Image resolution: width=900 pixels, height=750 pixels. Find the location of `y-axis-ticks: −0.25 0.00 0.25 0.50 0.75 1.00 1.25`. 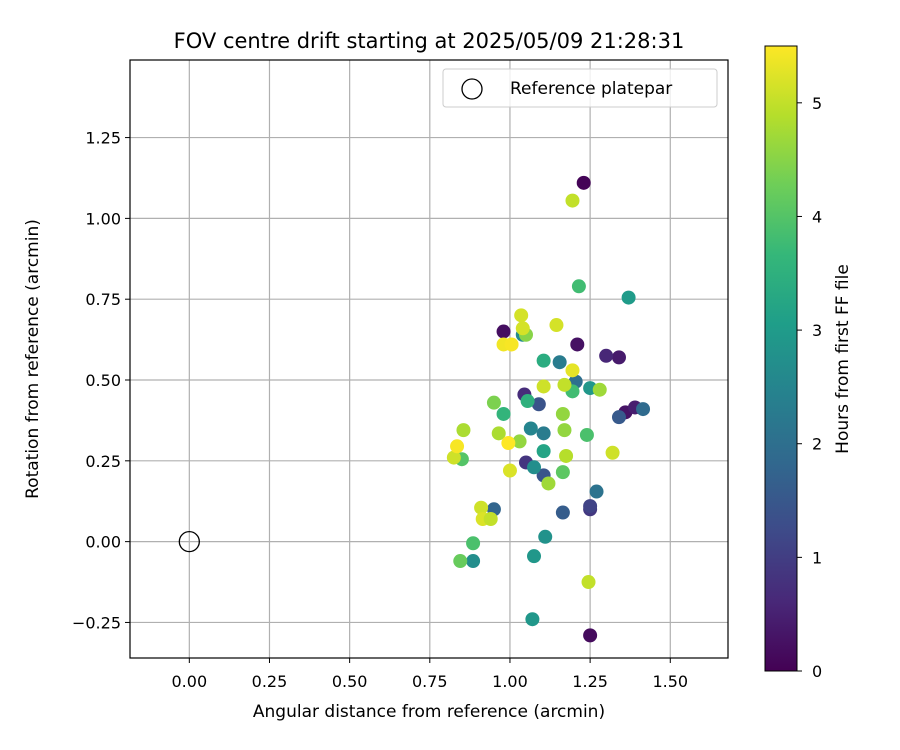

y-axis-ticks: −0.25 0.00 0.25 0.50 0.75 1.00 1.25 is located at coordinates (101, 380).